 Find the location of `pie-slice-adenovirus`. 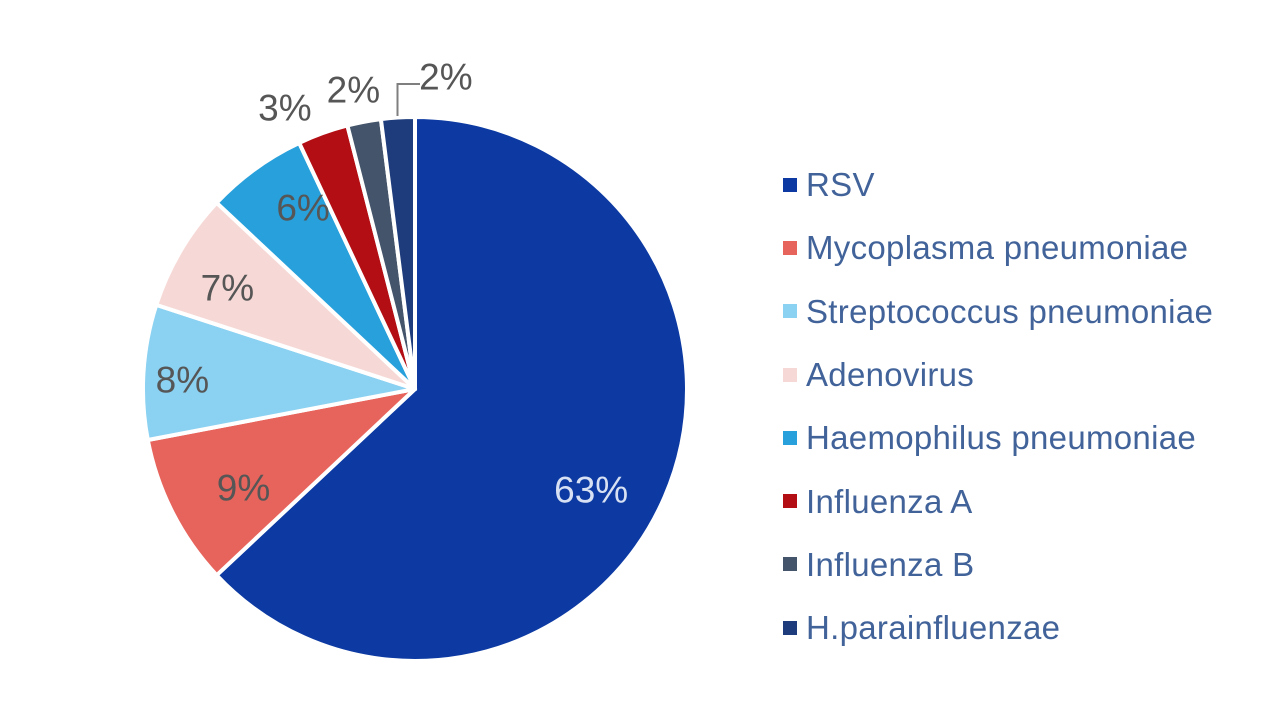

pie-slice-adenovirus is located at coordinates (285, 295).